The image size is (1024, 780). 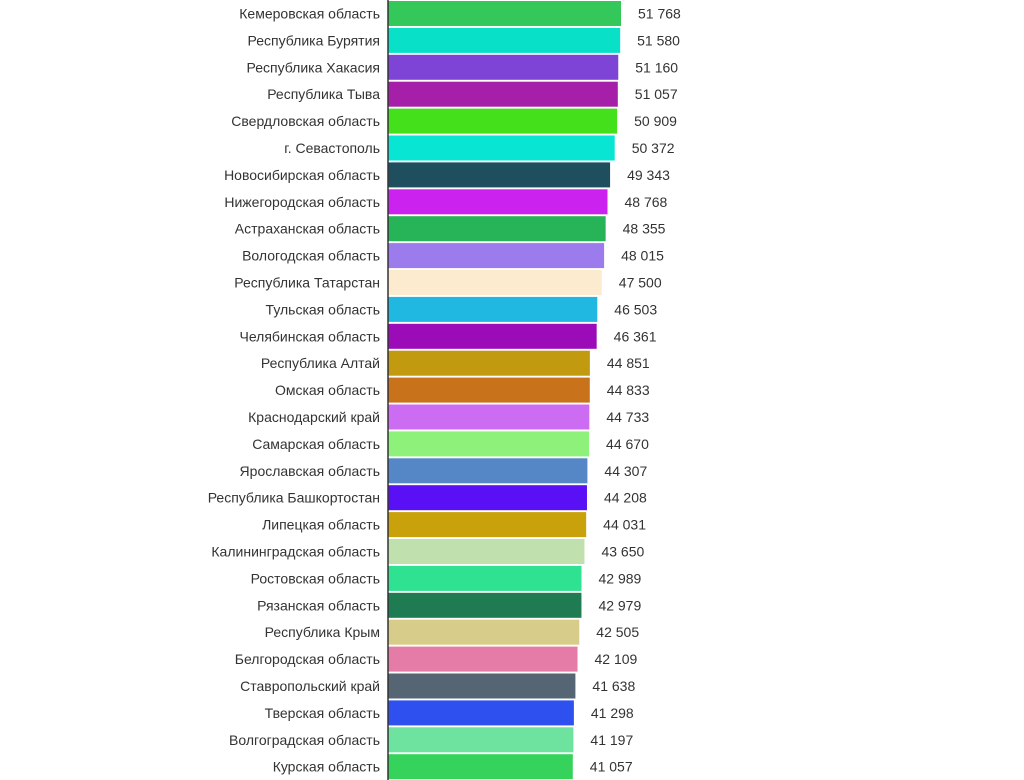 What do you see at coordinates (644, 229) in the screenshot?
I see `value-label: 48 355` at bounding box center [644, 229].